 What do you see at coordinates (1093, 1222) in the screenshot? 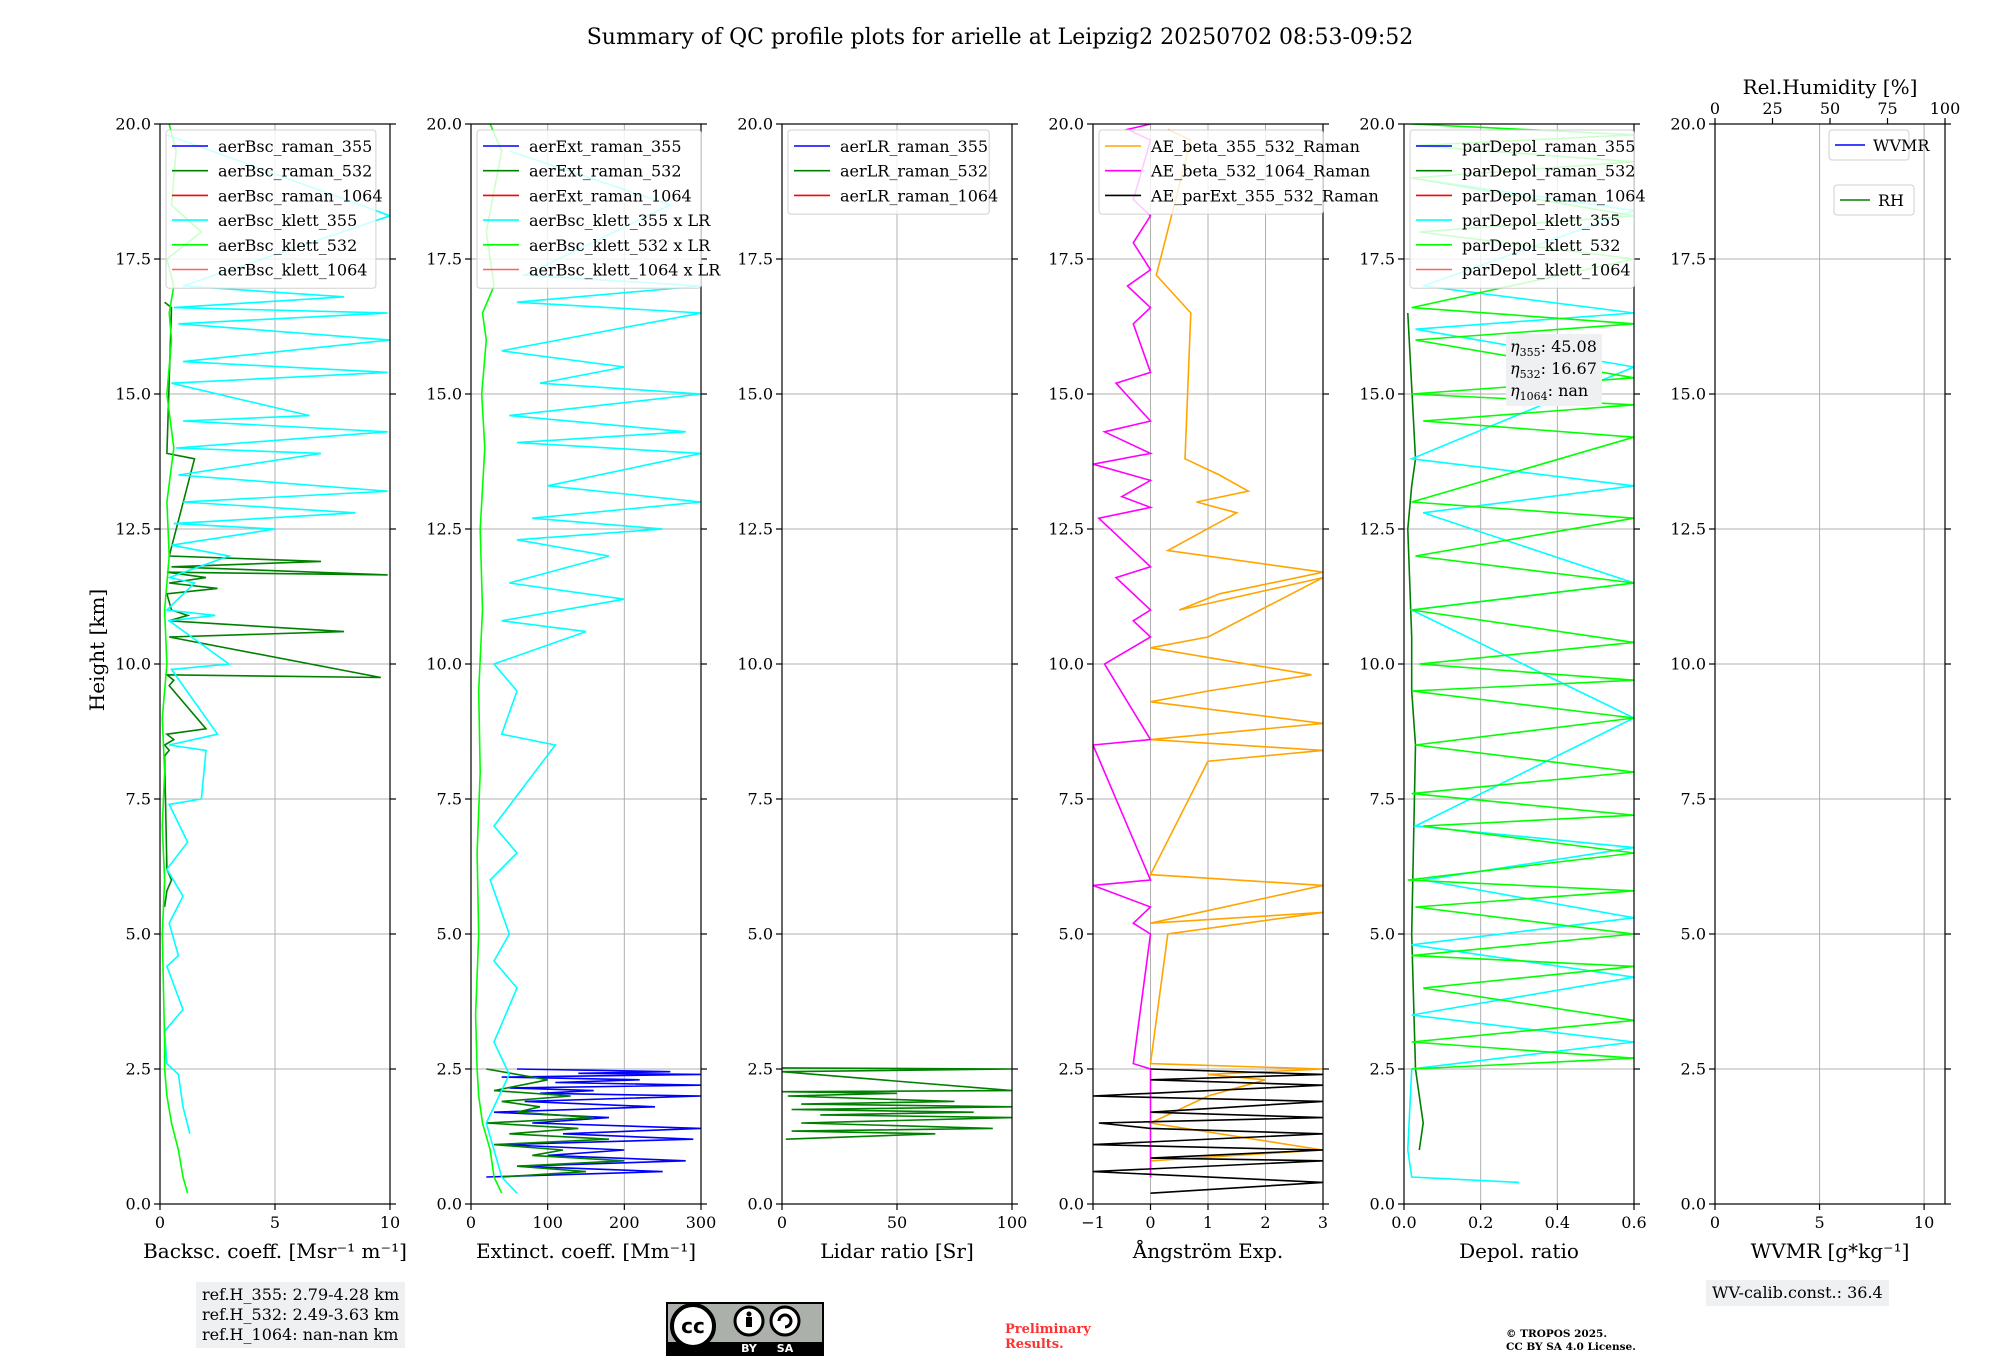
I see `x-tick-label: −1` at bounding box center [1093, 1222].